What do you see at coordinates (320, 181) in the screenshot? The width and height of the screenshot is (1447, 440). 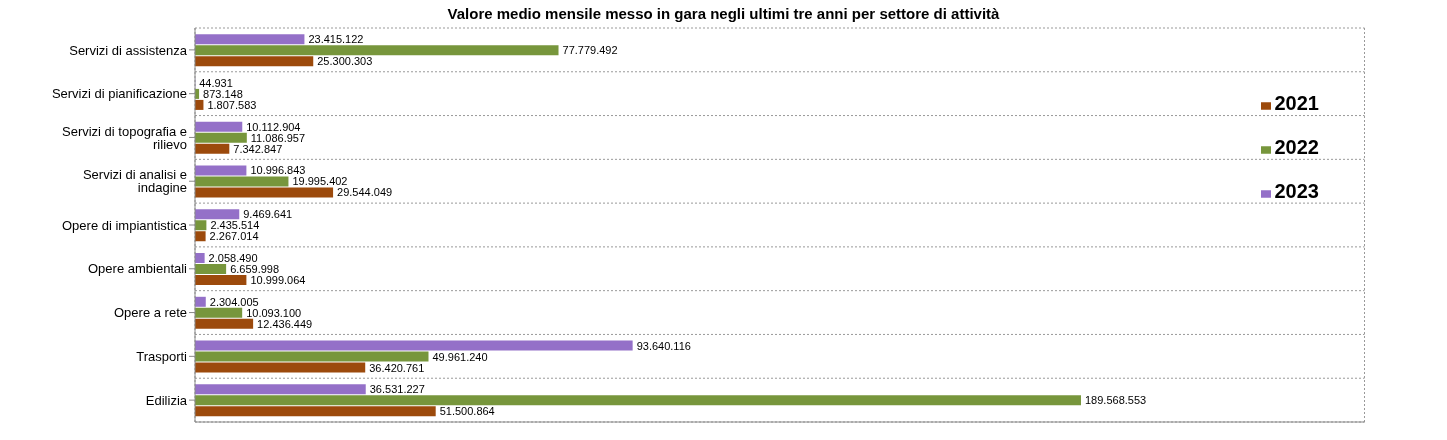 I see `data-label: 19.995.402` at bounding box center [320, 181].